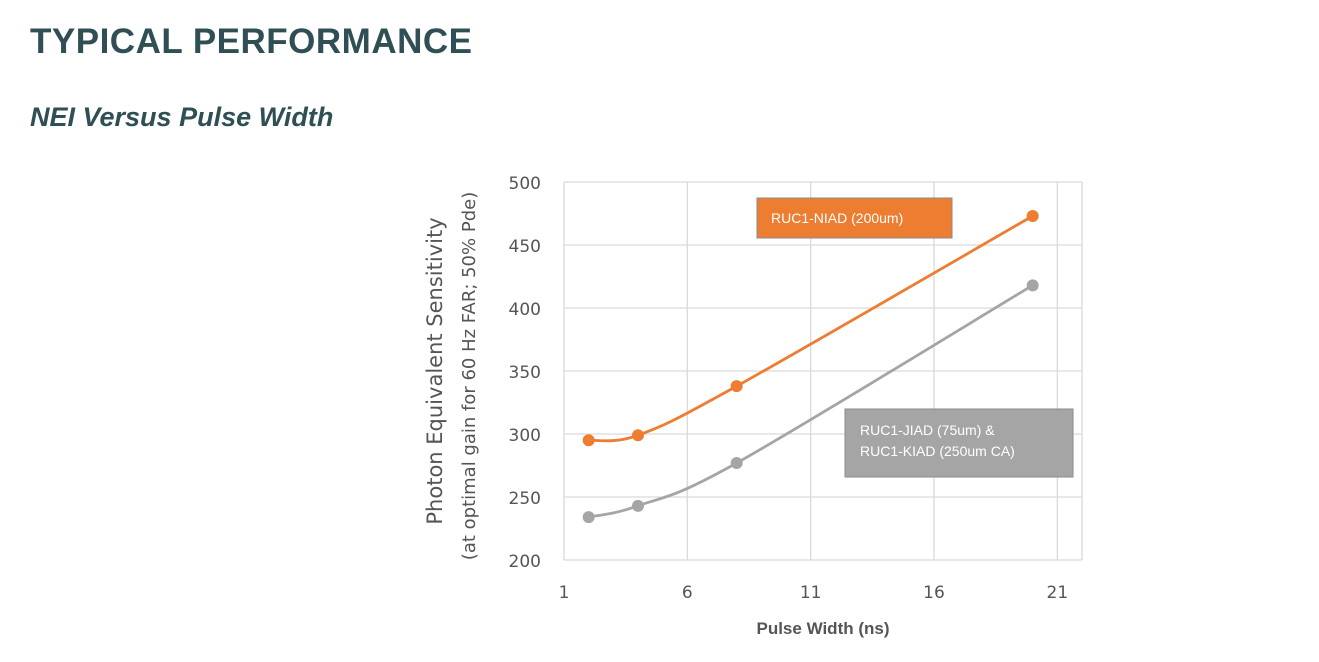  What do you see at coordinates (469, 376) in the screenshot?
I see `y-axis-sublabel: (at optimal gain for 60 Hz FAR; 50% Pde)` at bounding box center [469, 376].